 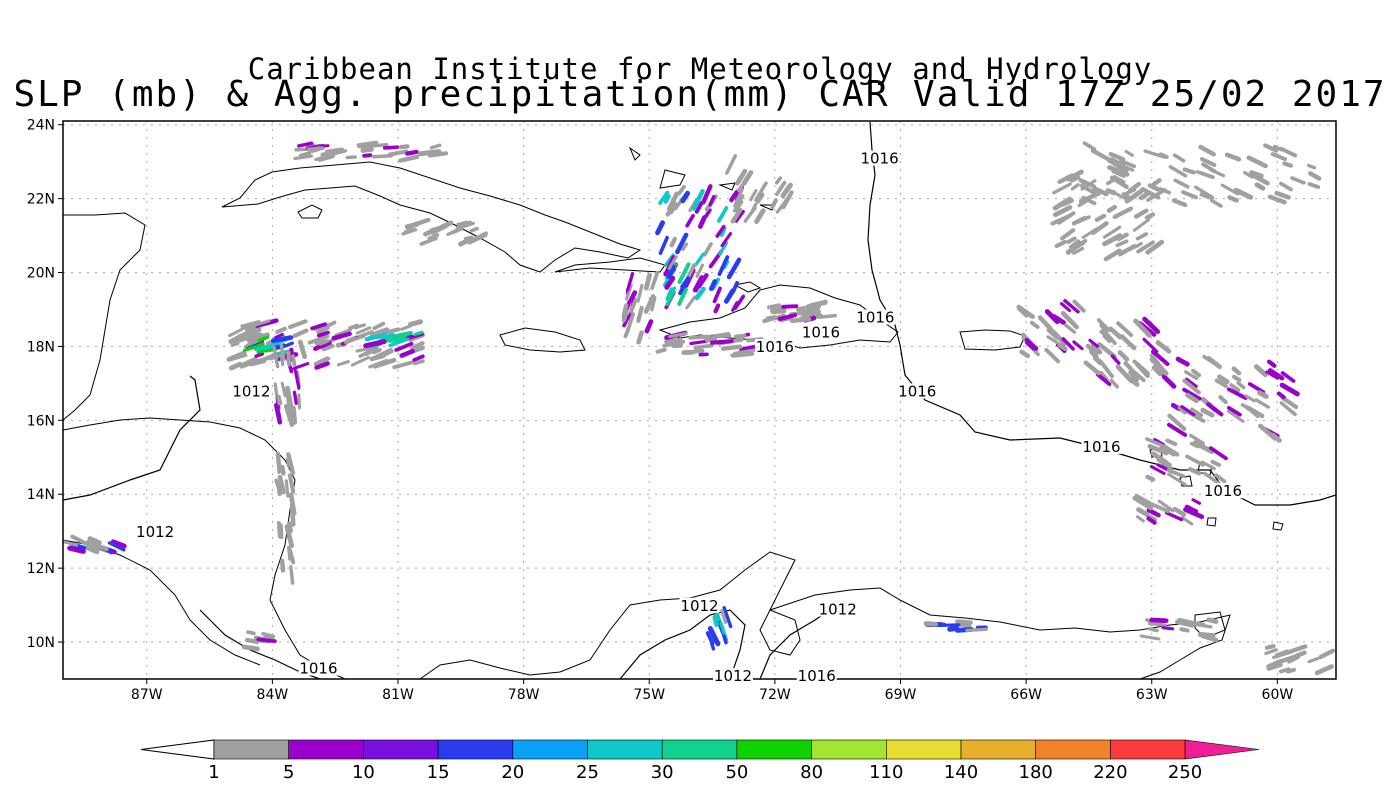 I want to click on coast-bahamas, so click(x=610, y=265).